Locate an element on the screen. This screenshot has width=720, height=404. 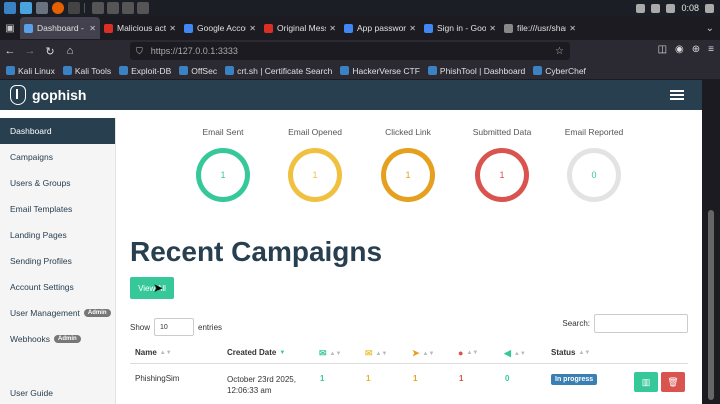
browser-tab: Original Mess ✕ is located at coordinates (300, 28).